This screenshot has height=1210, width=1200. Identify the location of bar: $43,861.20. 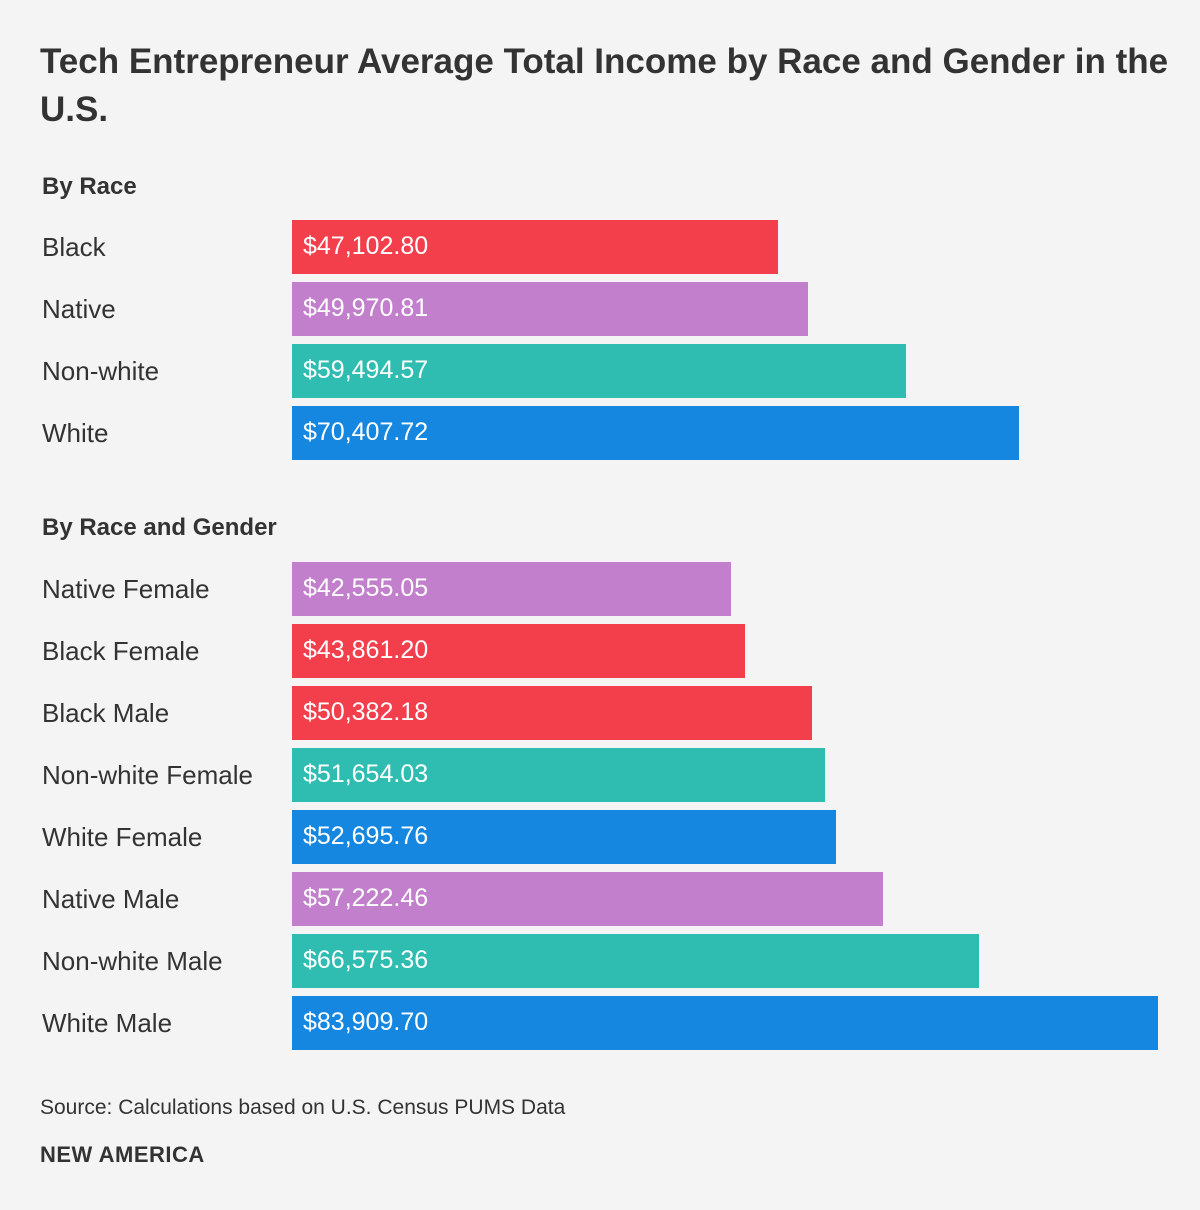
(518, 651).